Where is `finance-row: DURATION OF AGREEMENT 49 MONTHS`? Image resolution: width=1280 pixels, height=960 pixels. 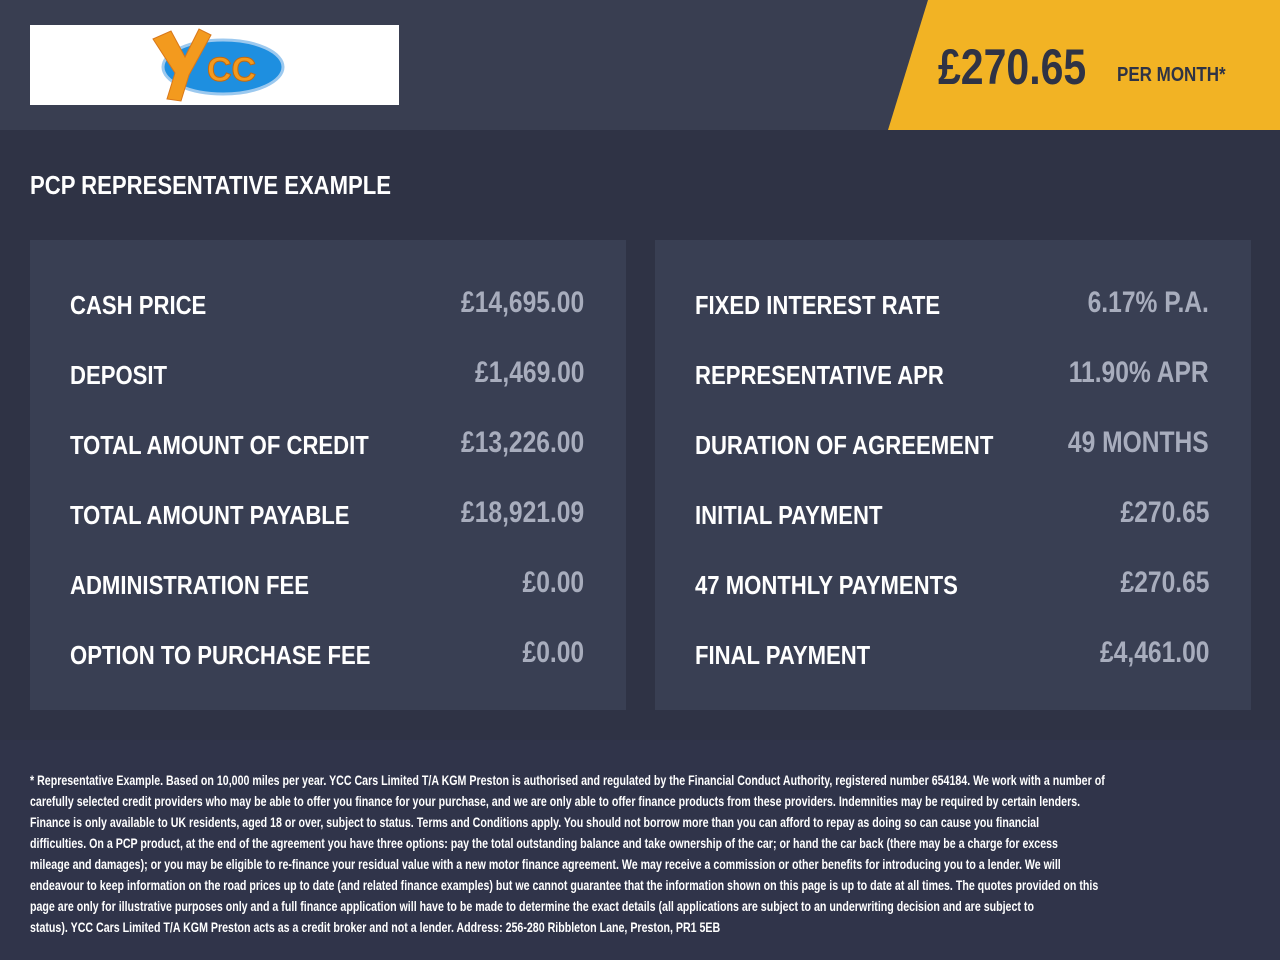
finance-row: DURATION OF AGREEMENT 49 MONTHS is located at coordinates (953, 461).